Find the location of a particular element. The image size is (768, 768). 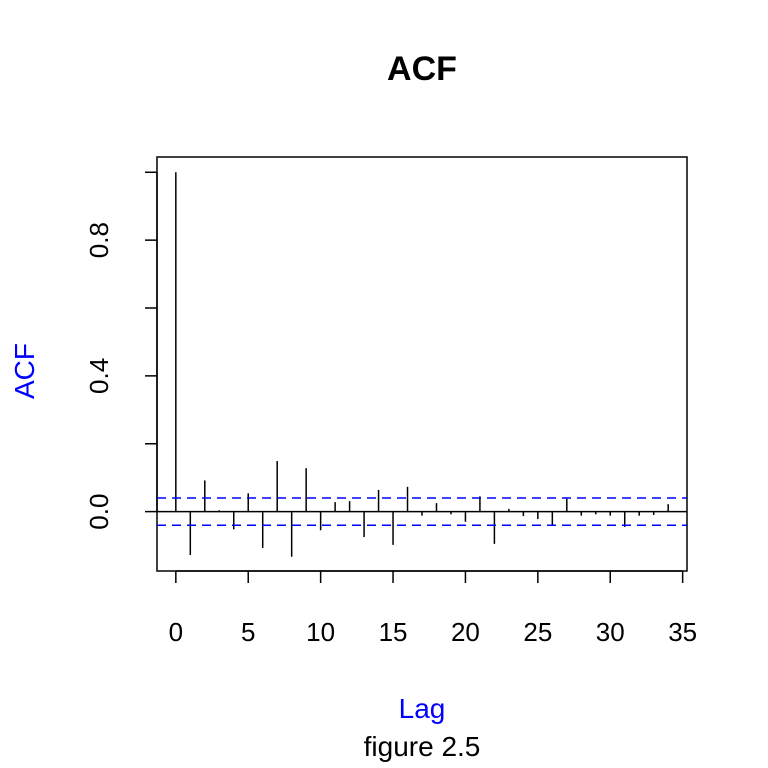

x-tick-label: 0 is located at coordinates (176, 632).